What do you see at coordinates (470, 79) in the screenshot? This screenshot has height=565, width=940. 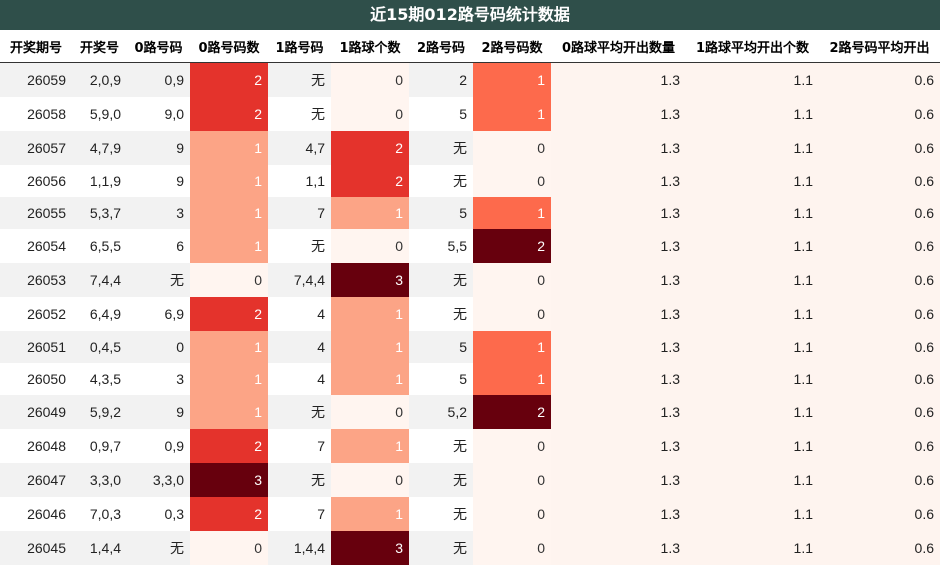 I see `table-row: 26059 2,0,9 0,9 2 无 0 2 1 1.3 1.1 0.6` at bounding box center [470, 79].